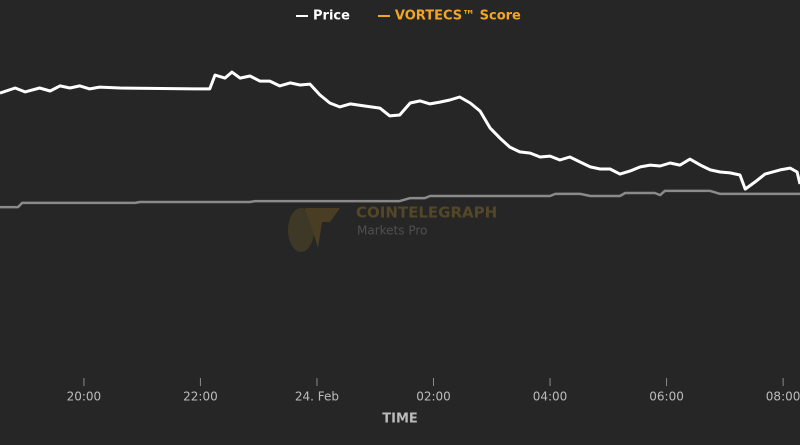 This screenshot has width=800, height=445. I want to click on x-tick-label: 08:00, so click(783, 397).